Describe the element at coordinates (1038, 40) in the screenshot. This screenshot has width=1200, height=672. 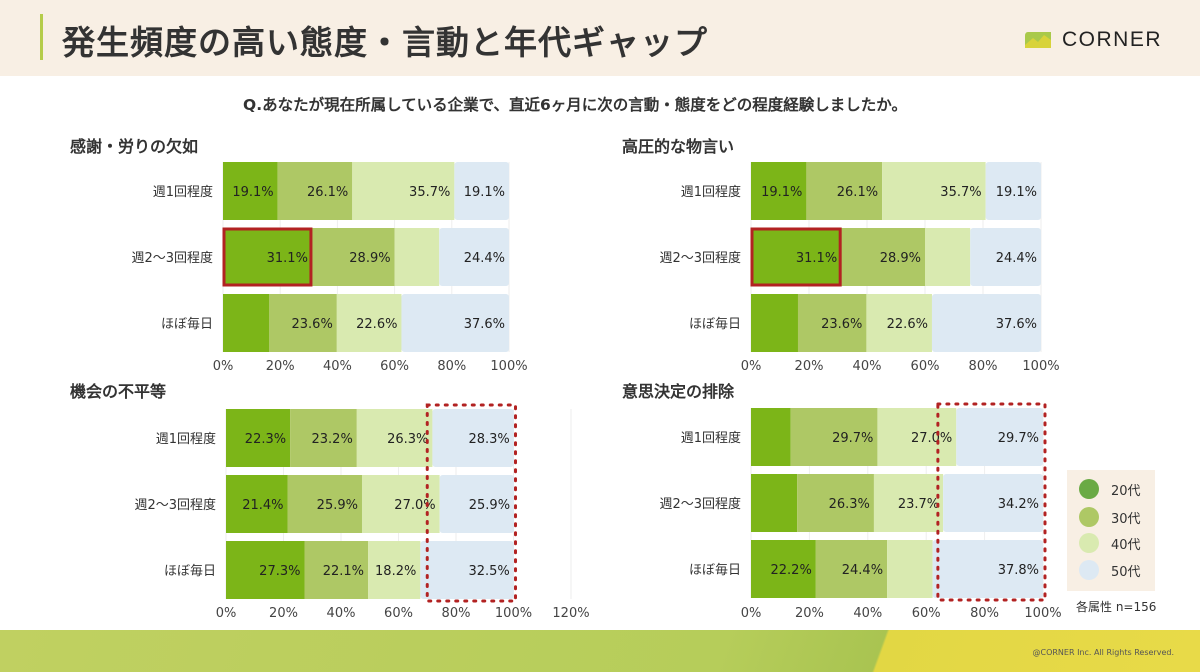
I see `corner-logo-icon` at that location.